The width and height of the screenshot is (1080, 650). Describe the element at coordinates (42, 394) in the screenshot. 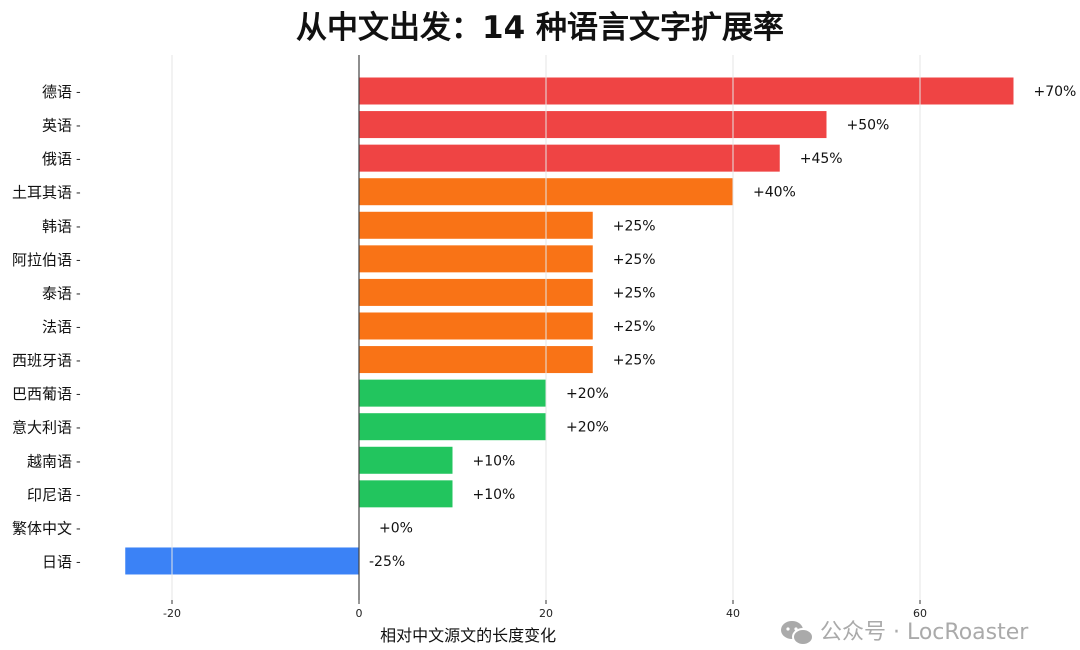

I see `y-tick-label: 巴西葡语` at that location.